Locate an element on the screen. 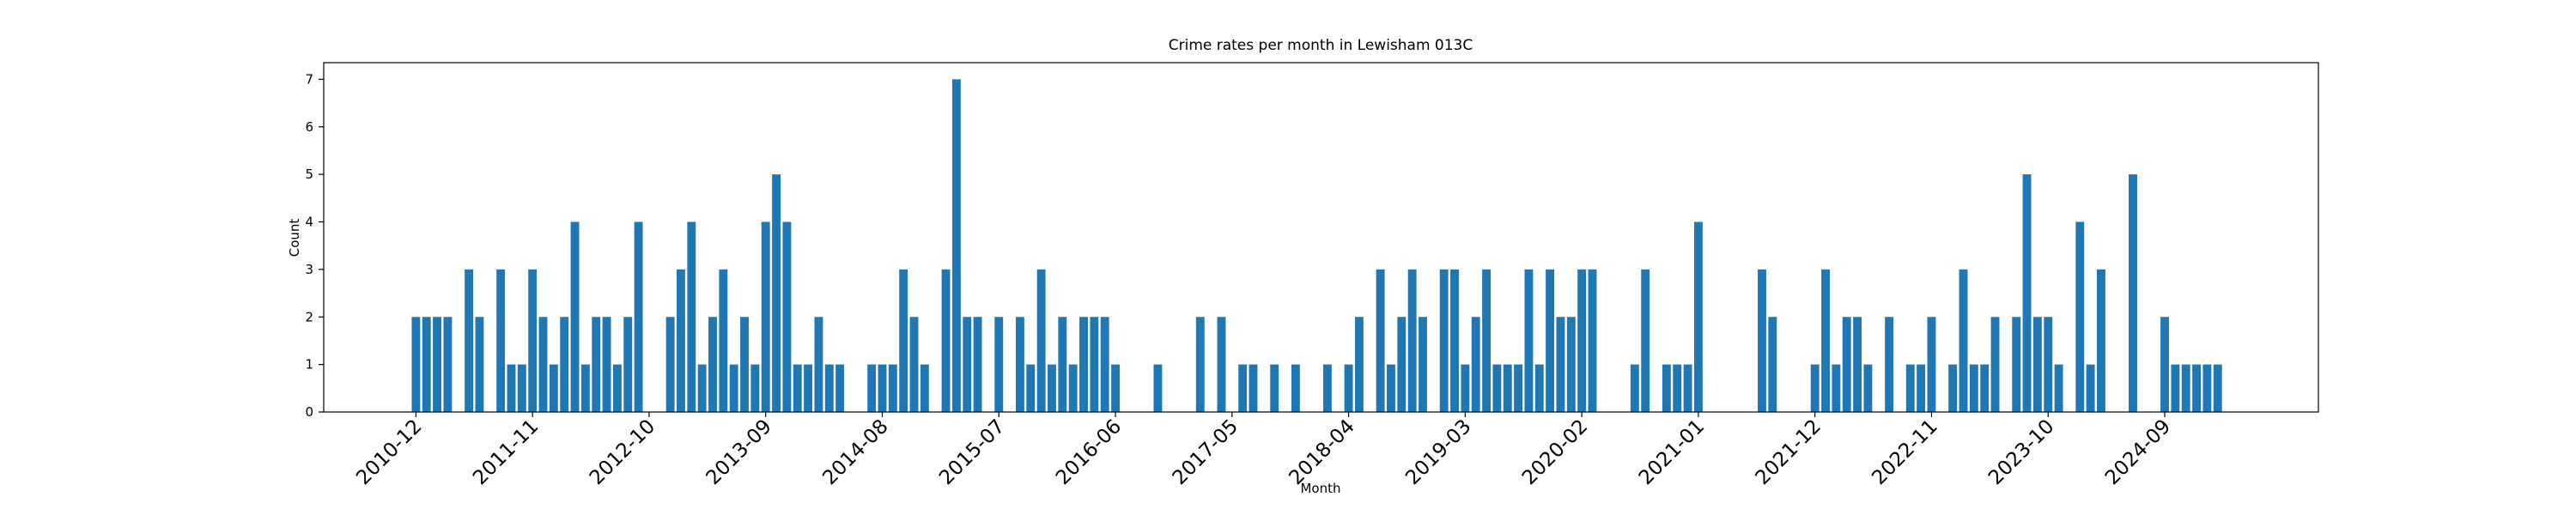 The image size is (2576, 515). y-tick-label: 4 is located at coordinates (309, 222).